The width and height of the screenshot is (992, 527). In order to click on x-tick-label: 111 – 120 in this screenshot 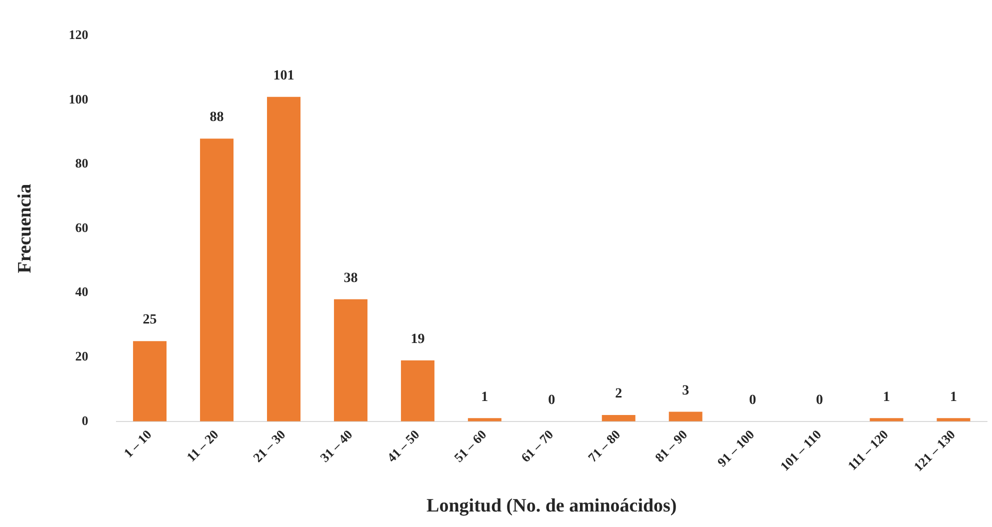, I will do `click(868, 450)`.